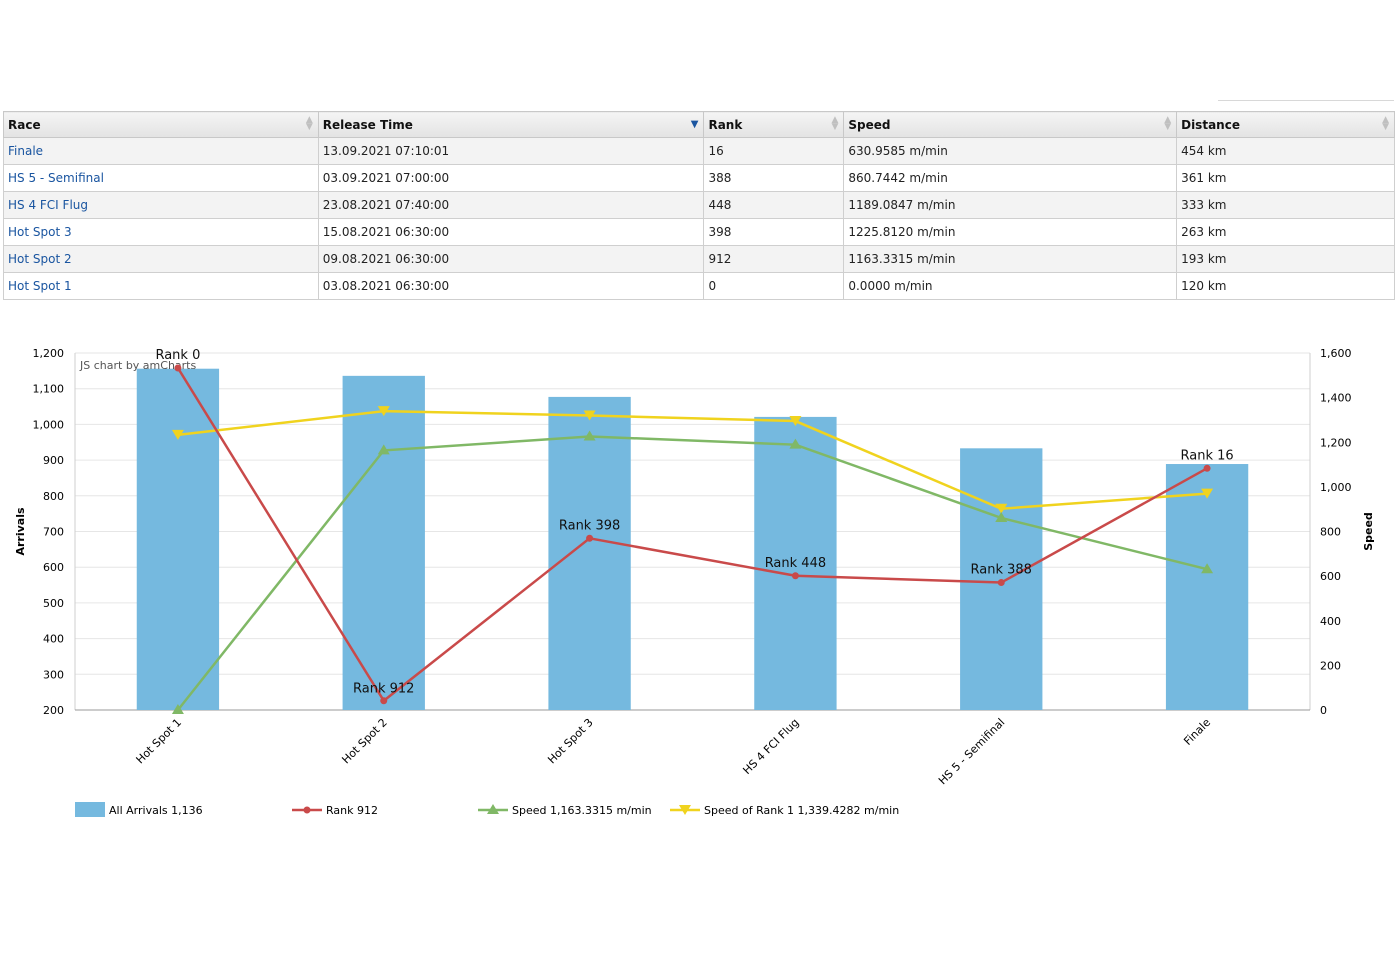  What do you see at coordinates (774, 286) in the screenshot?
I see `rank-cell: 0` at bounding box center [774, 286].